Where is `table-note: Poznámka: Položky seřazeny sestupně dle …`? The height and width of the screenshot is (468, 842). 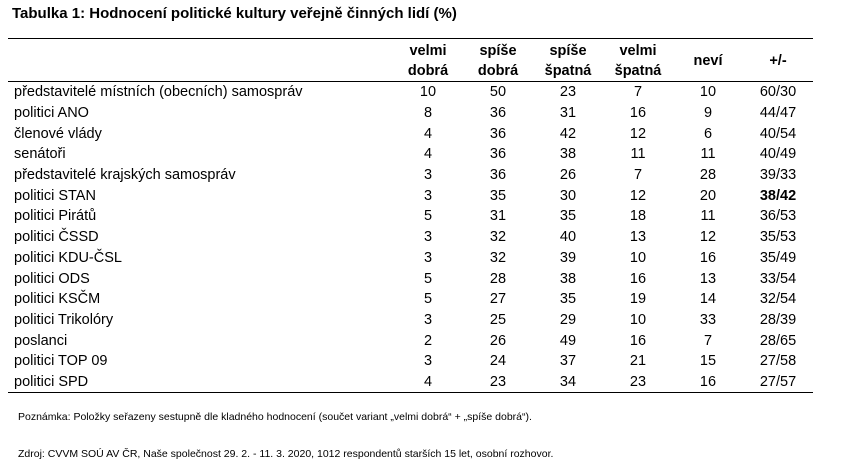 table-note: Poznámka: Položky seřazeny sestupně dle … is located at coordinates (275, 417).